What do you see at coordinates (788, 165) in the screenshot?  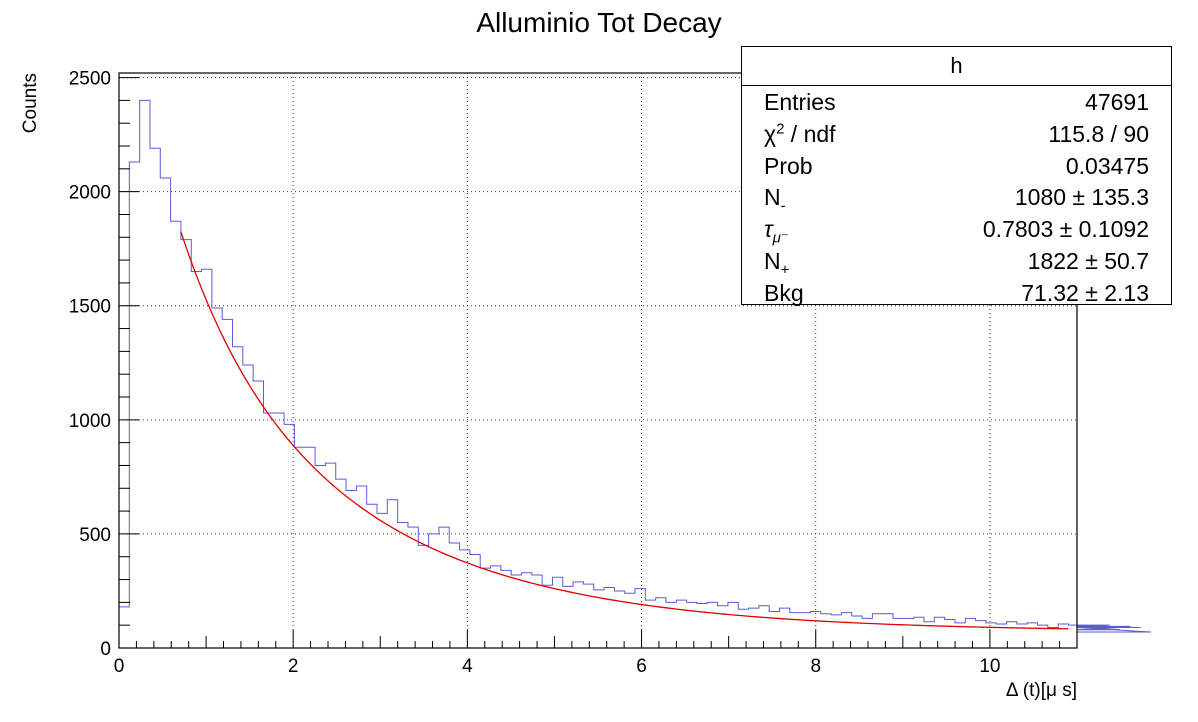 I see `stats-label: Prob` at bounding box center [788, 165].